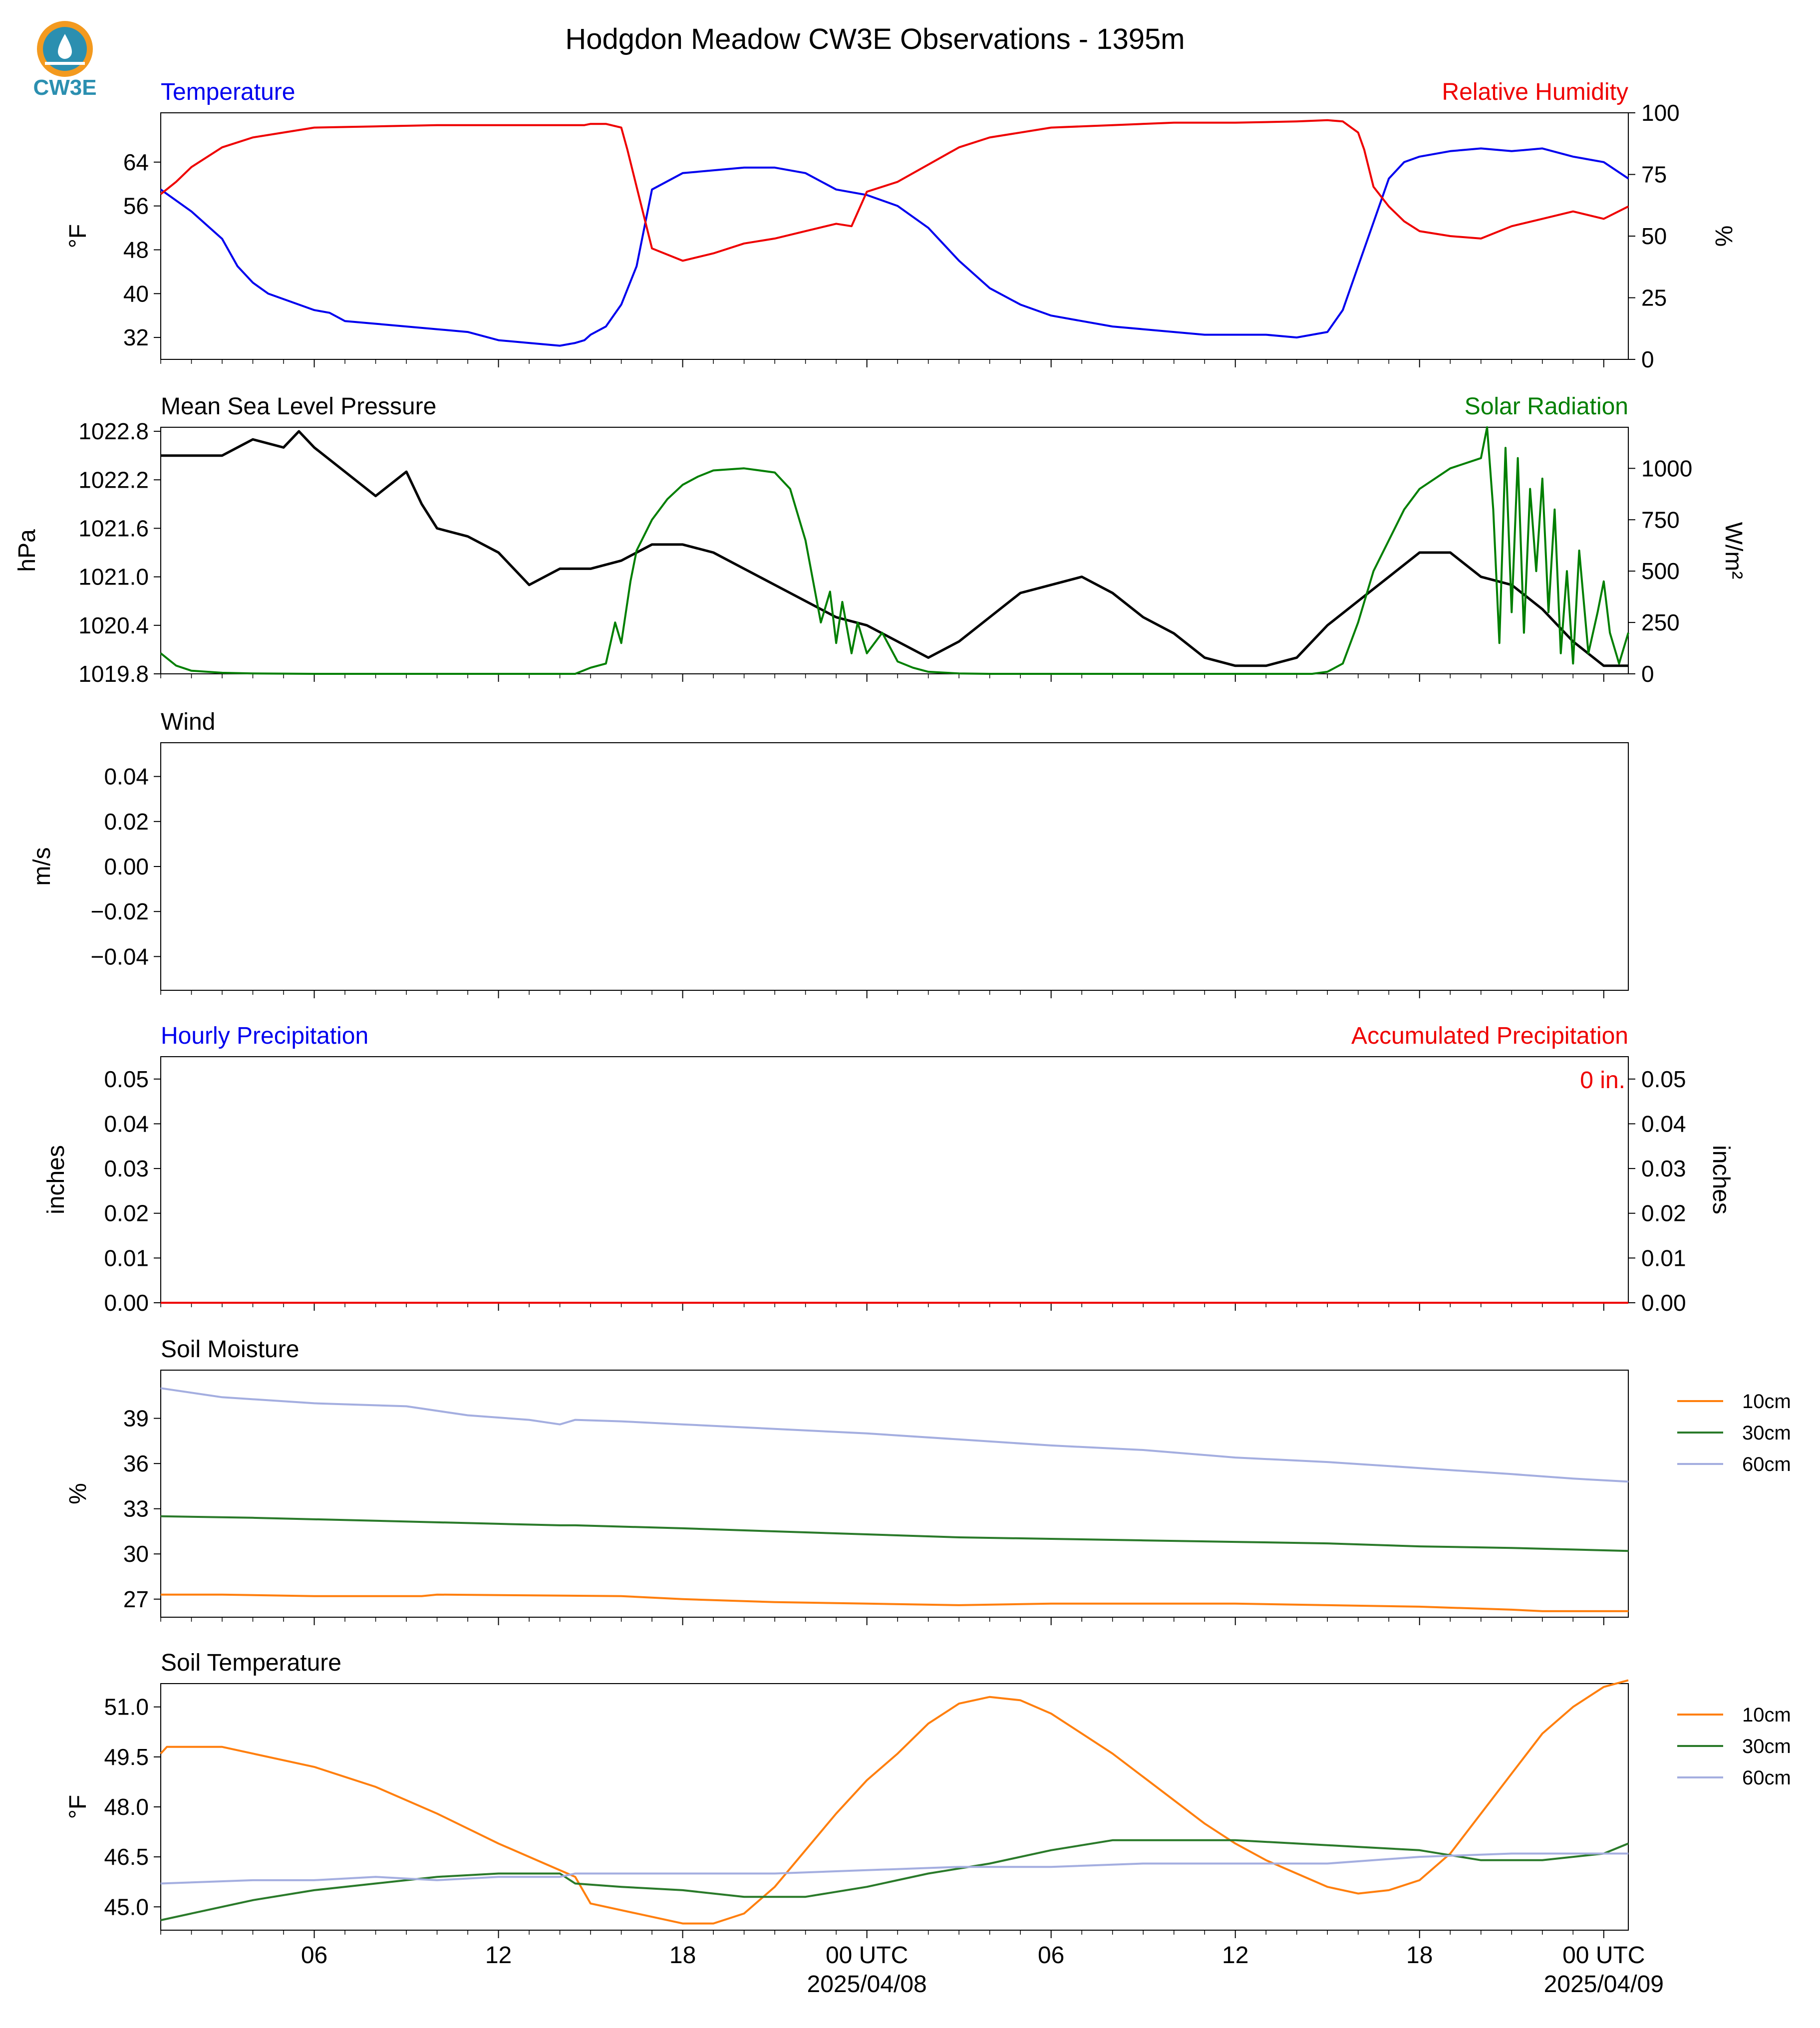 The height and width of the screenshot is (2028, 1820). Describe the element at coordinates (1663, 1124) in the screenshot. I see `y2-tick-label: 0.04` at that location.